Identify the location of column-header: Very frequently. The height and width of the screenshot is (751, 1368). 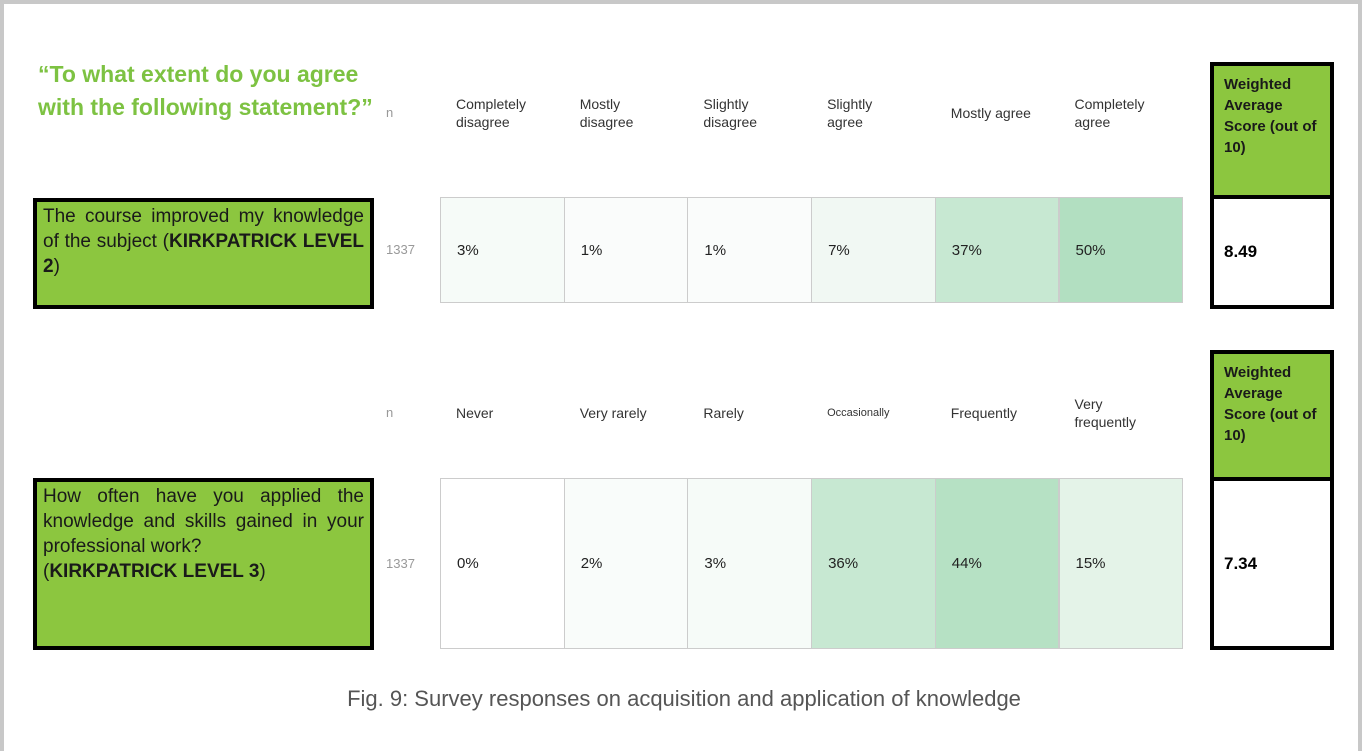
(1105, 413).